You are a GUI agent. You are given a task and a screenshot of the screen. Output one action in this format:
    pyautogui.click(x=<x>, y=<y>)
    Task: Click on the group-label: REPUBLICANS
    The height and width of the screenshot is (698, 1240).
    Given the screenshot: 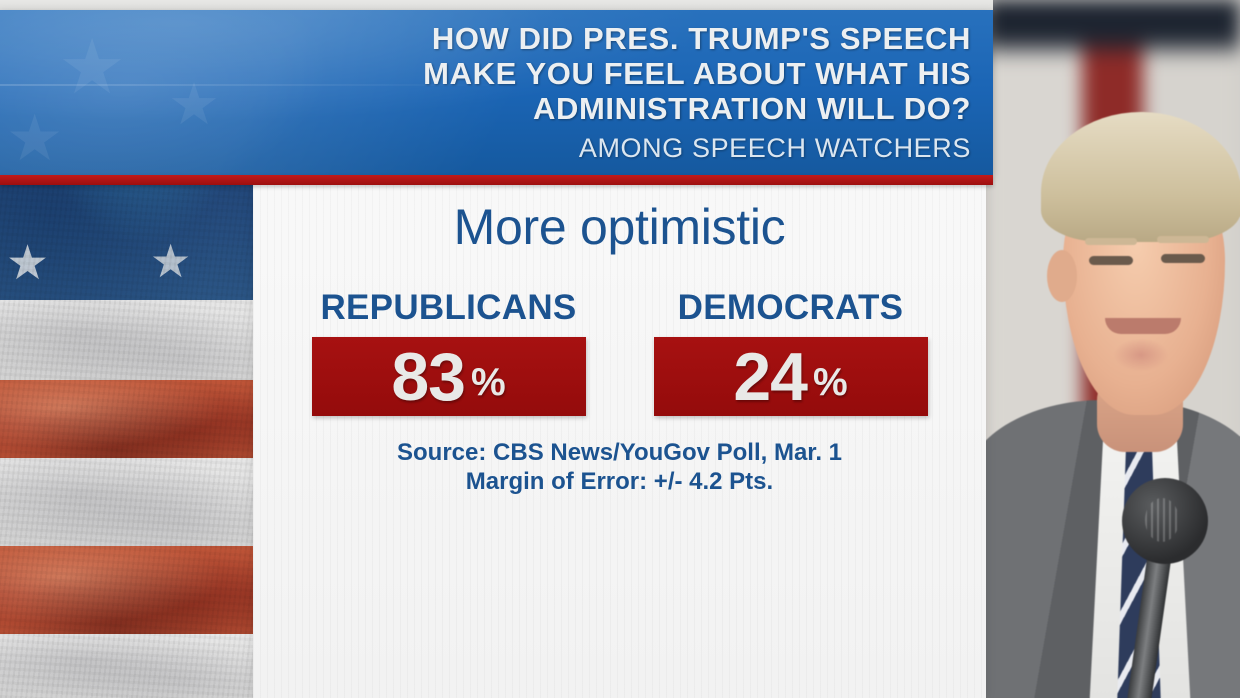 What is the action you would take?
    pyautogui.click(x=448, y=307)
    